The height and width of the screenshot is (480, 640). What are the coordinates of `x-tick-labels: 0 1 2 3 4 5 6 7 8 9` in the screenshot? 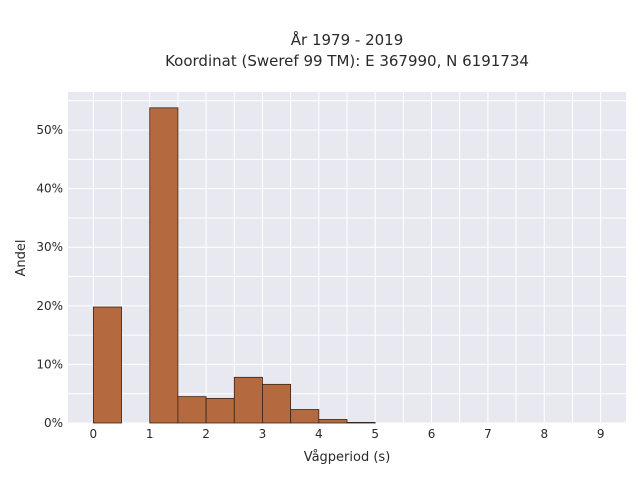 It's located at (347, 434).